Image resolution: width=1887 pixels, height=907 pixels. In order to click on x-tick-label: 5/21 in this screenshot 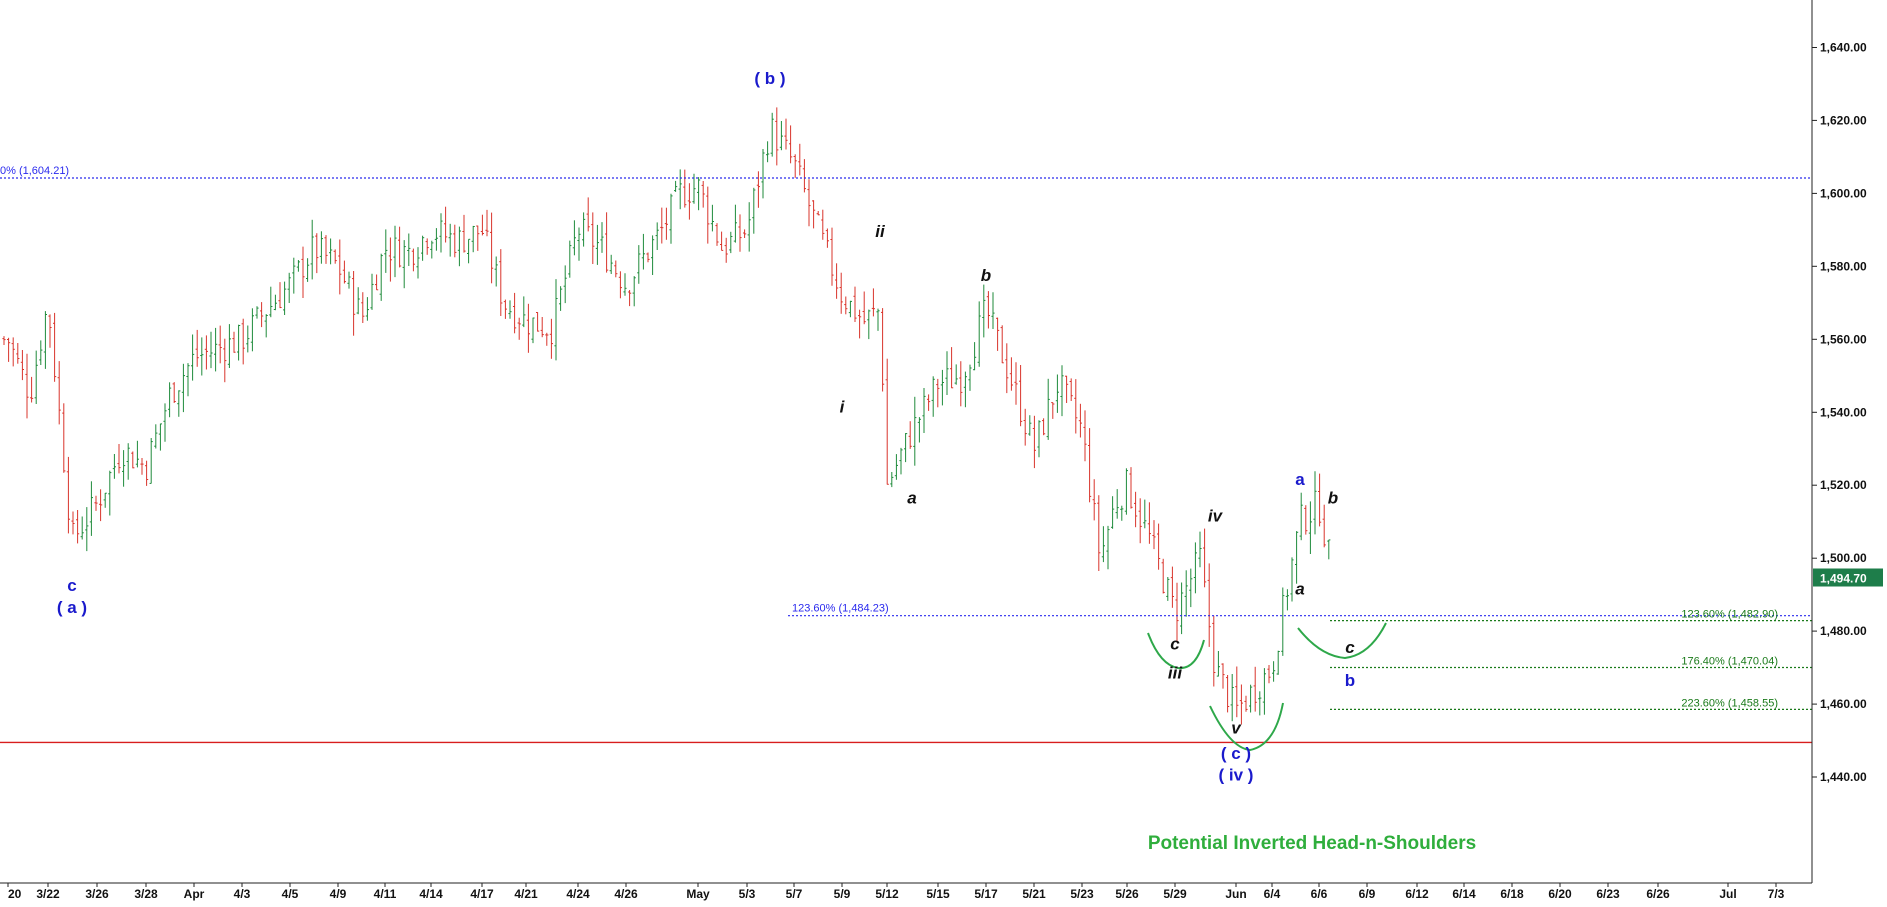, I will do `click(1034, 894)`.